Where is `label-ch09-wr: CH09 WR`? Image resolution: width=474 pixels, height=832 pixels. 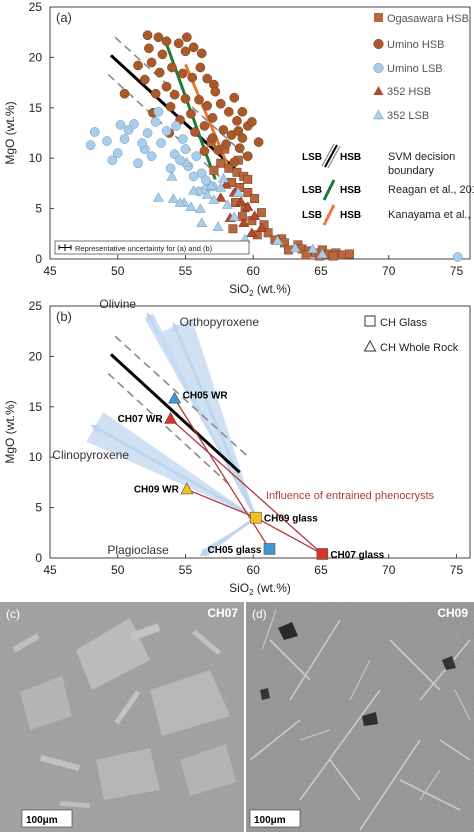
label-ch09-wr: CH09 WR is located at coordinates (157, 489).